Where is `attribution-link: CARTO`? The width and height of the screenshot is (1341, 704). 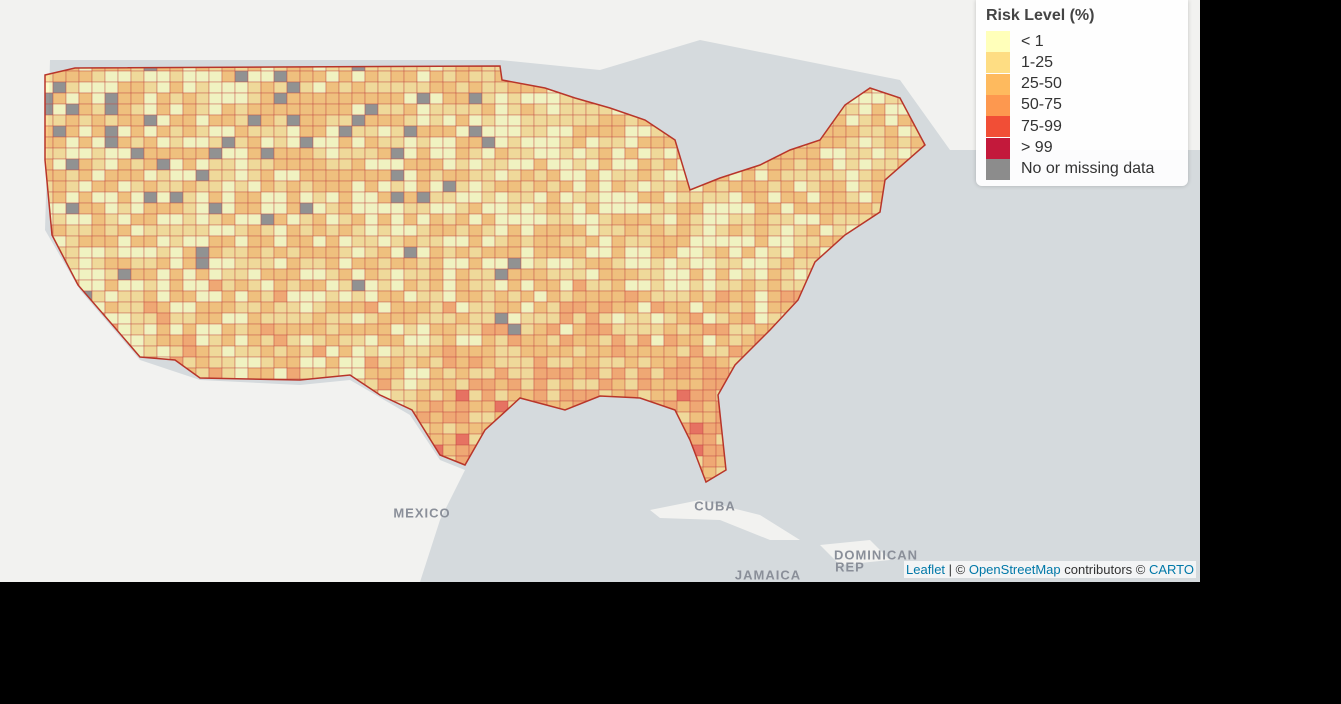 attribution-link: CARTO is located at coordinates (1171, 569).